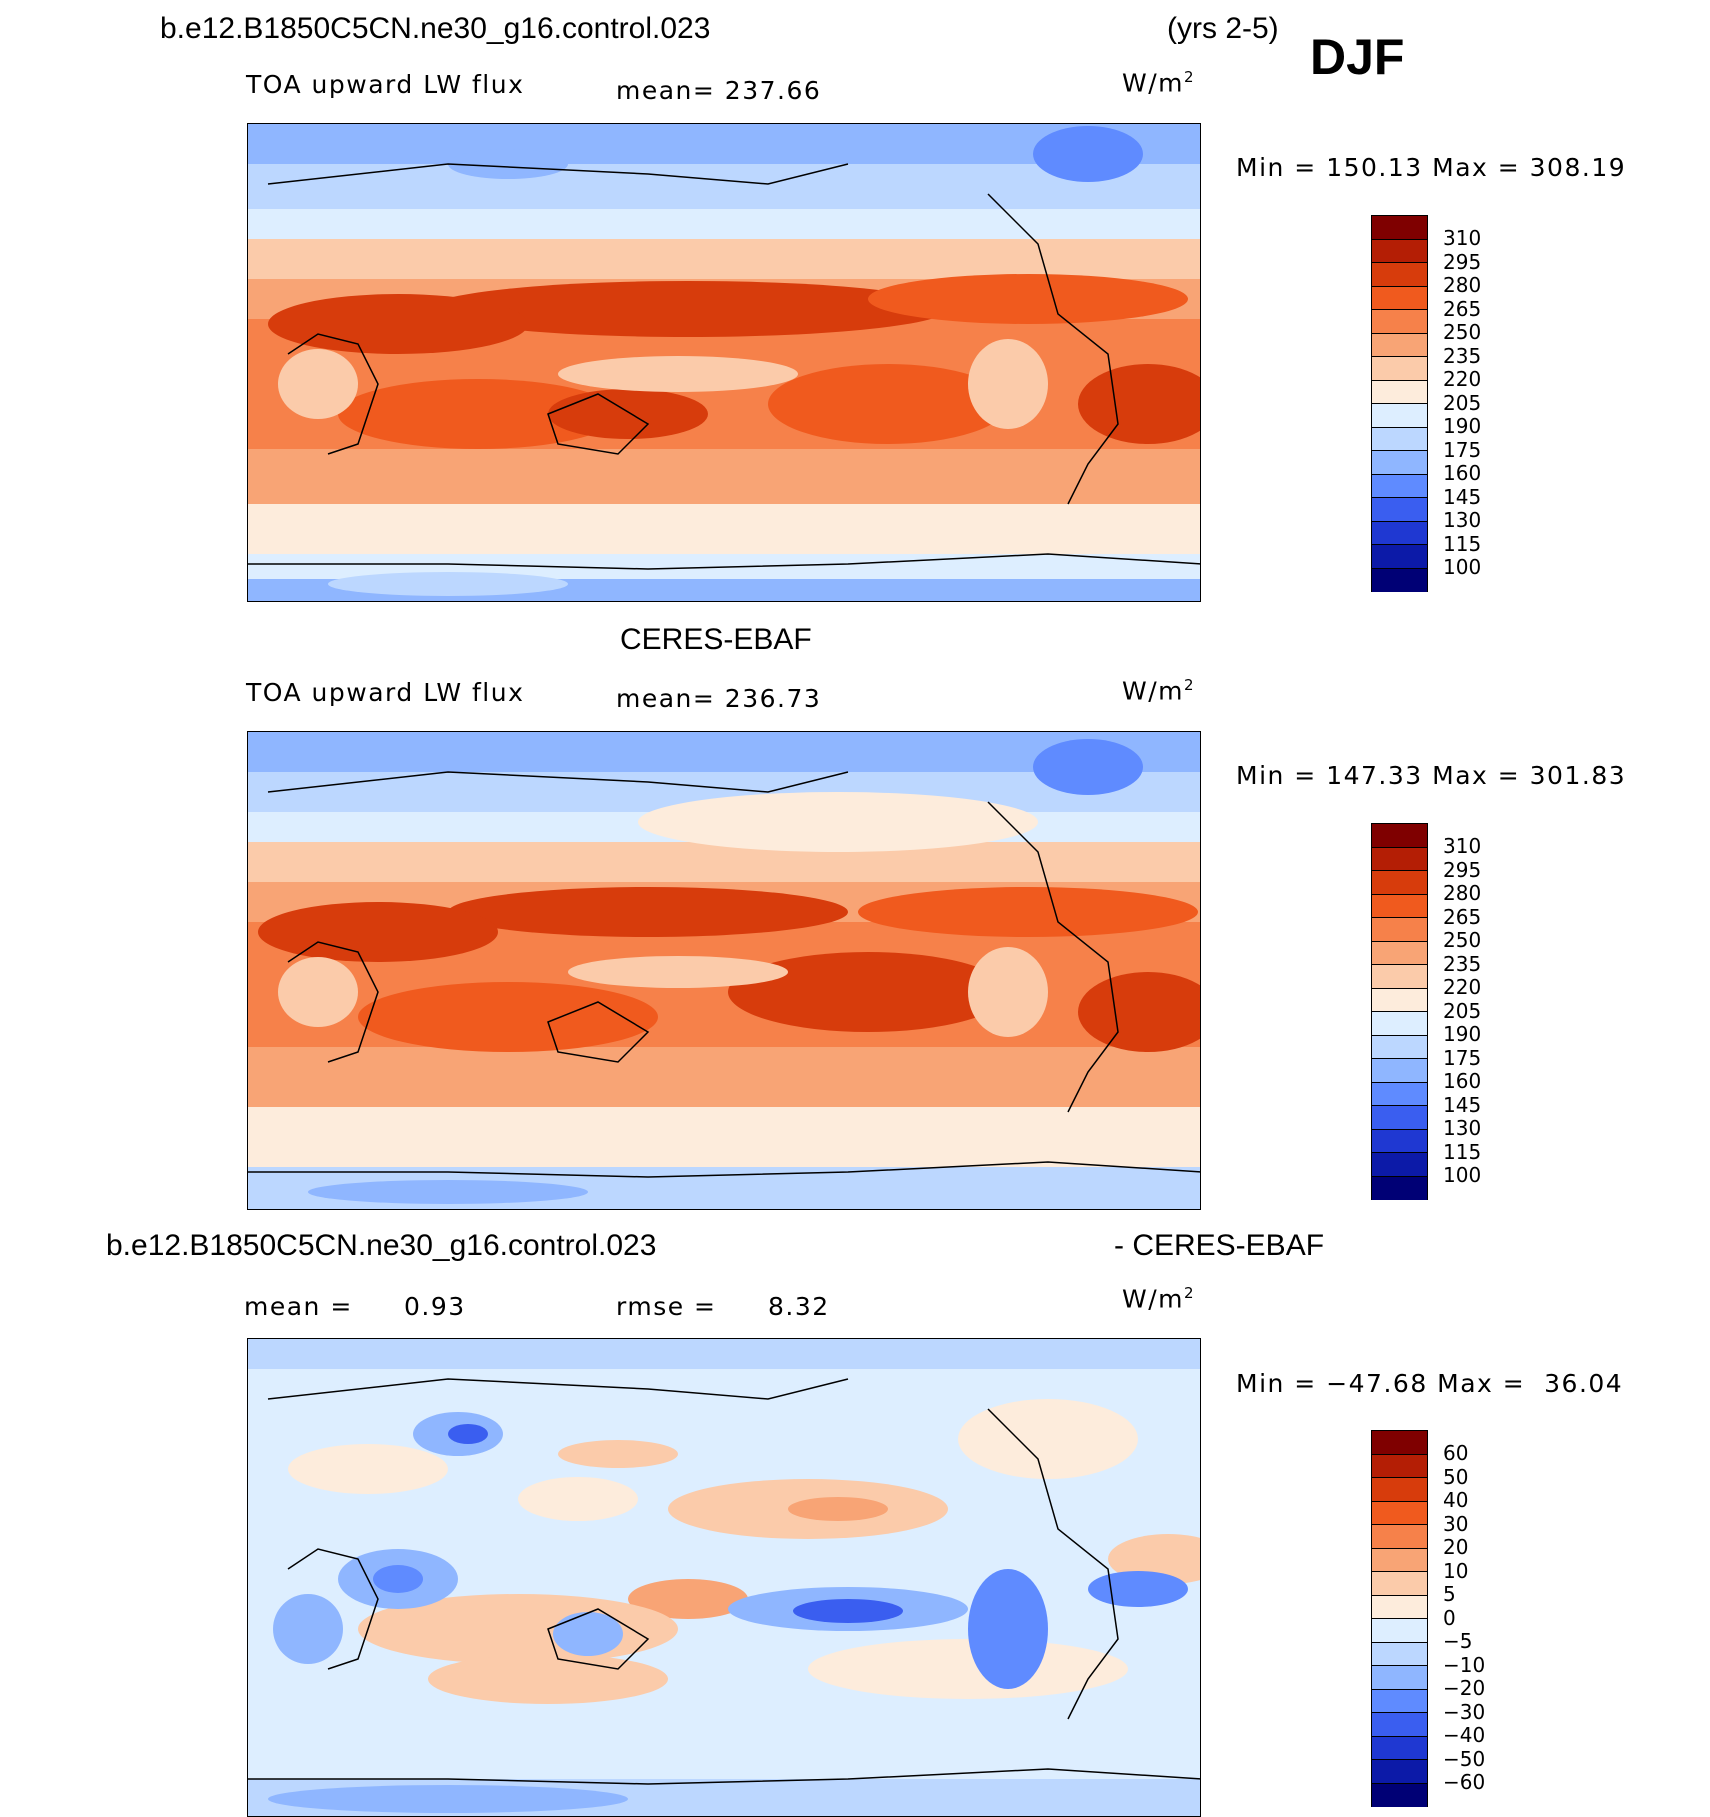 The width and height of the screenshot is (1710, 1817). What do you see at coordinates (1464, 1711) in the screenshot?
I see `colorbar-tick-label: −30` at bounding box center [1464, 1711].